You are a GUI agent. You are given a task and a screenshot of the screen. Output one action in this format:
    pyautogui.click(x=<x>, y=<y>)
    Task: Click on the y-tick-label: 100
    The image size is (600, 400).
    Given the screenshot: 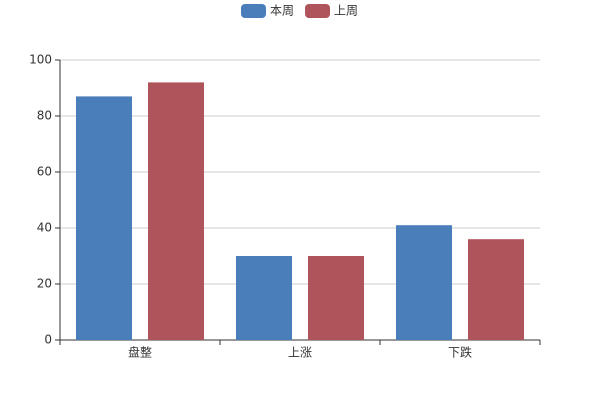 What is the action you would take?
    pyautogui.click(x=40, y=60)
    